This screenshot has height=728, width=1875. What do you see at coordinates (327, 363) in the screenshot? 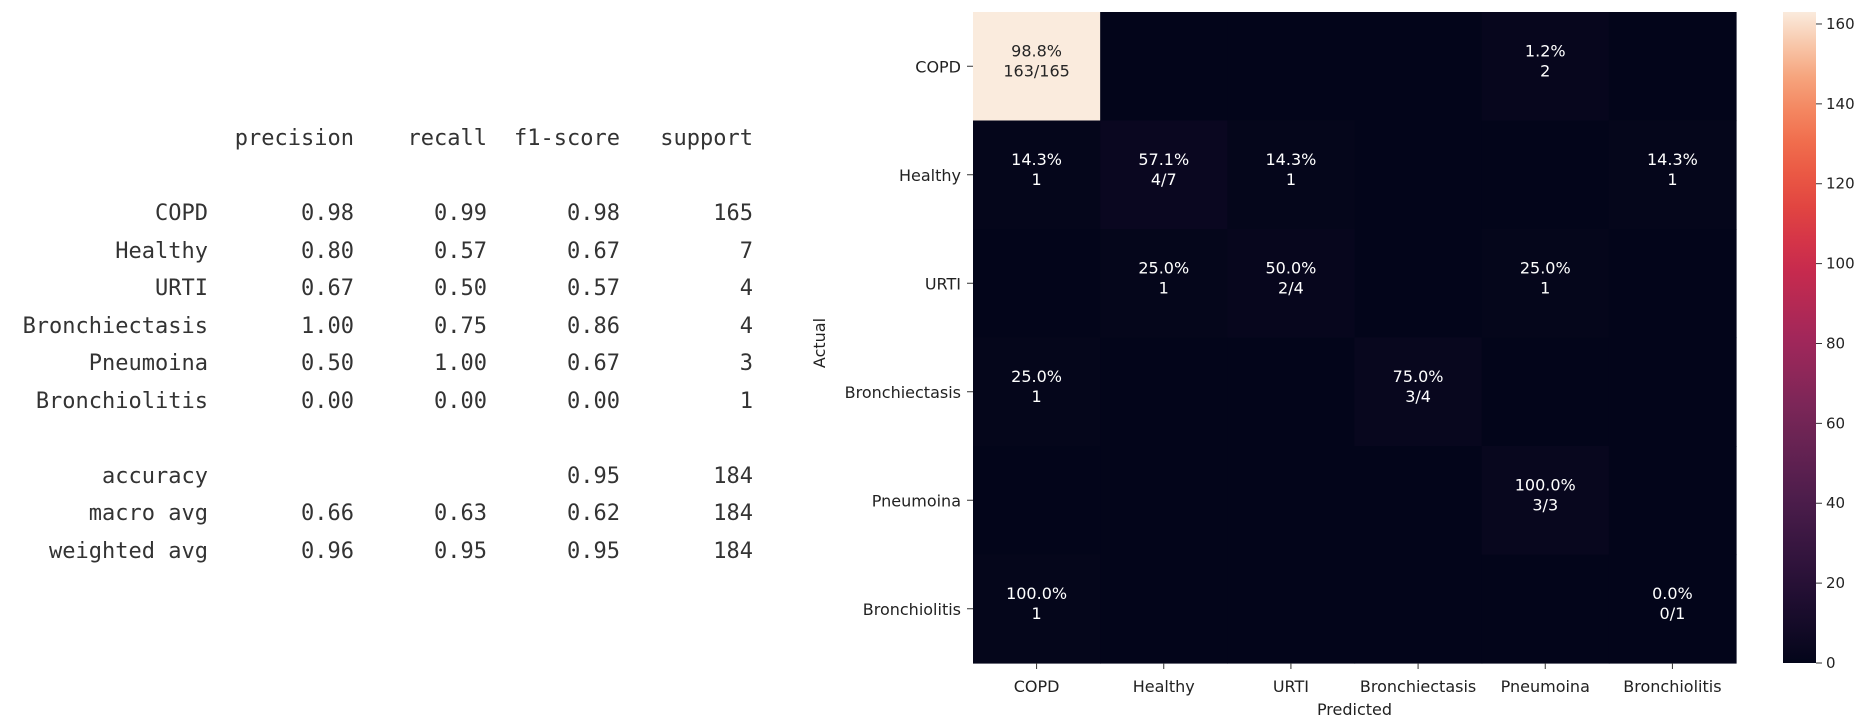
I see `report-cell-precision: 0.50` at bounding box center [327, 363].